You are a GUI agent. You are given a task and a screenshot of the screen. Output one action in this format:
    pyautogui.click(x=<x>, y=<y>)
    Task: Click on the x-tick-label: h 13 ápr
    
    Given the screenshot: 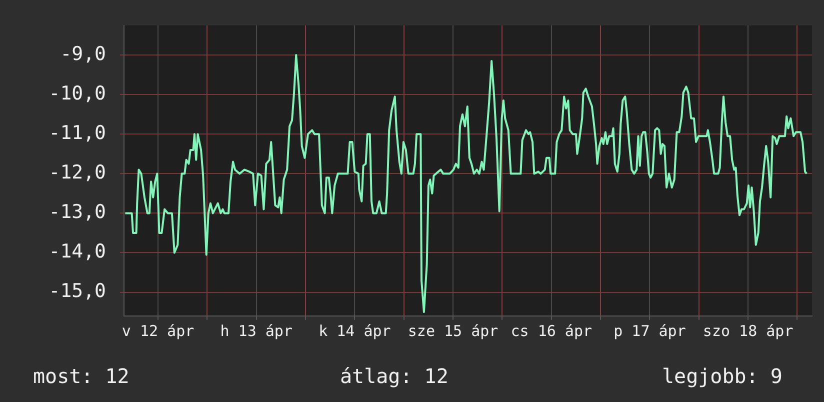 What is the action you would take?
    pyautogui.click(x=256, y=331)
    